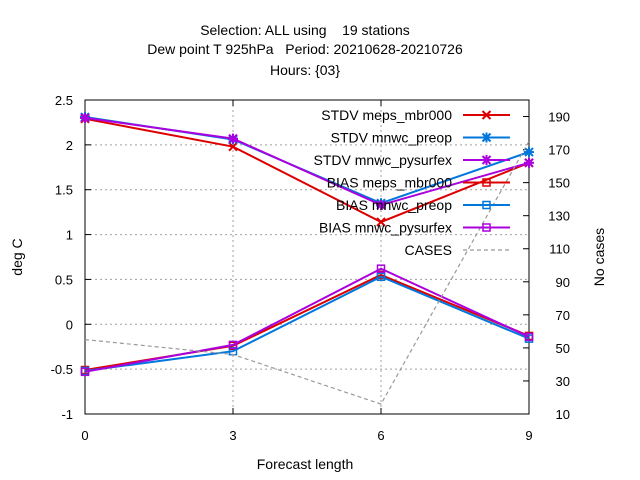 The width and height of the screenshot is (640, 480). I want to click on chart-title-line-3: Hours: {03}, so click(305, 70).